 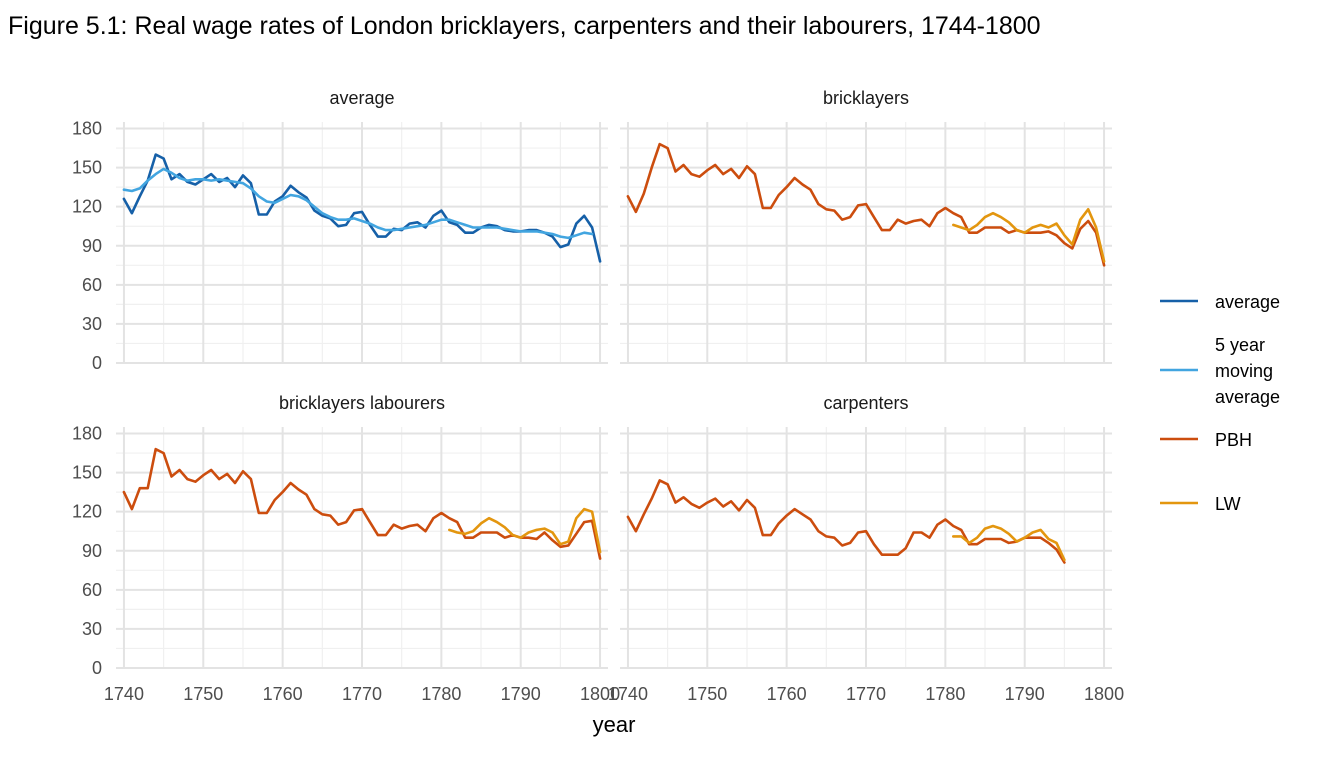 I want to click on panel-title: average, so click(x=361, y=98).